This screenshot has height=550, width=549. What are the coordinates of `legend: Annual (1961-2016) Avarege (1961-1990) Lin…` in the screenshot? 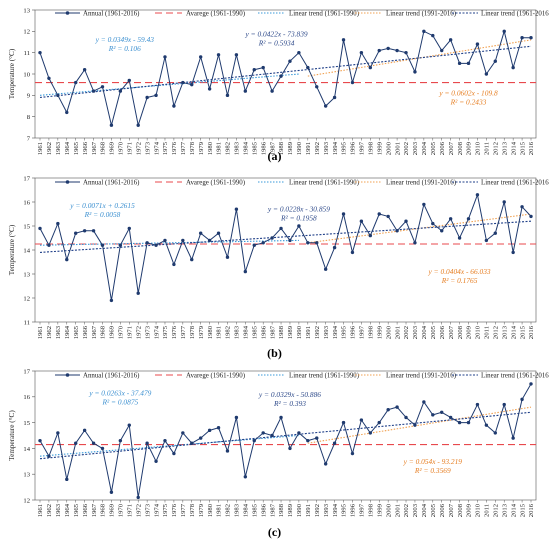 It's located at (302, 13).